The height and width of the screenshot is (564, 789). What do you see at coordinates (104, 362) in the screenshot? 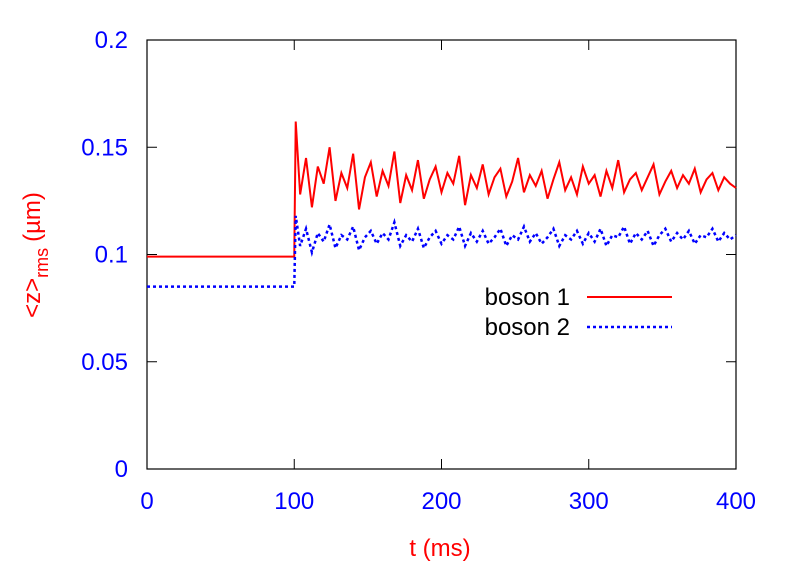
I see `y-tick-label: 0.05` at bounding box center [104, 362].